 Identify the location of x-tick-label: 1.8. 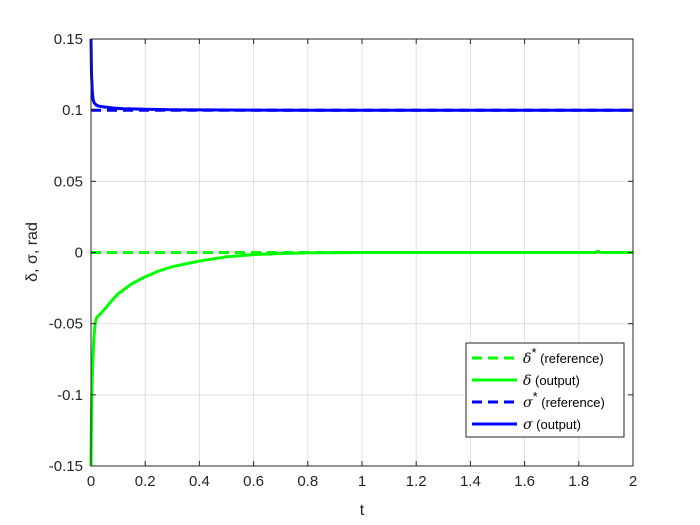
(578, 481).